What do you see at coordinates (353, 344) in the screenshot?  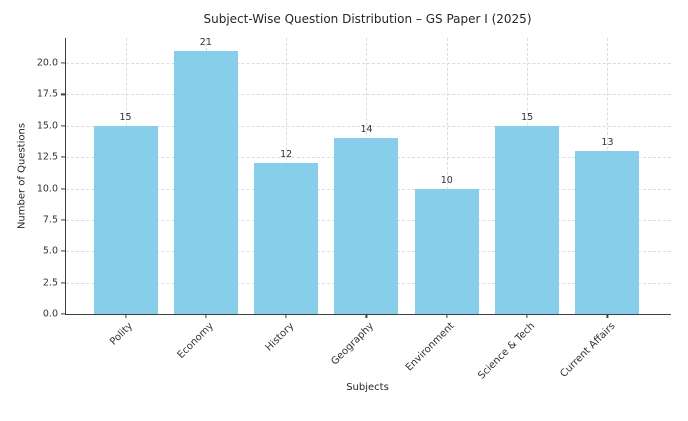 I see `x-tick-label: Geography` at bounding box center [353, 344].